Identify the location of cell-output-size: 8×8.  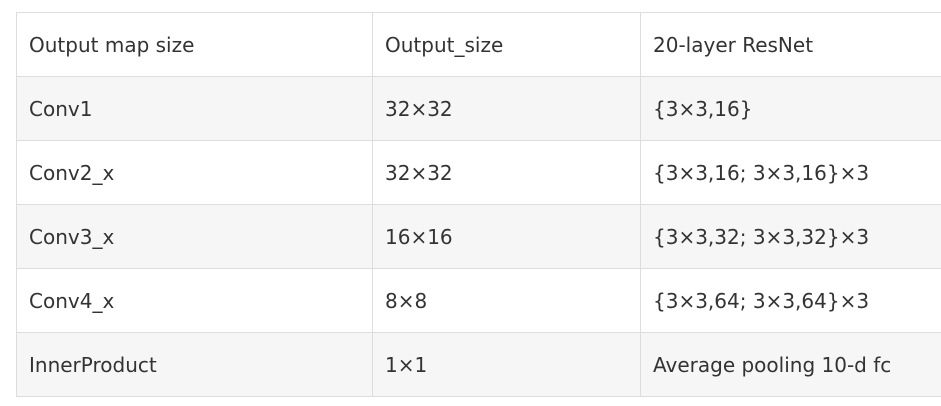
(506, 300).